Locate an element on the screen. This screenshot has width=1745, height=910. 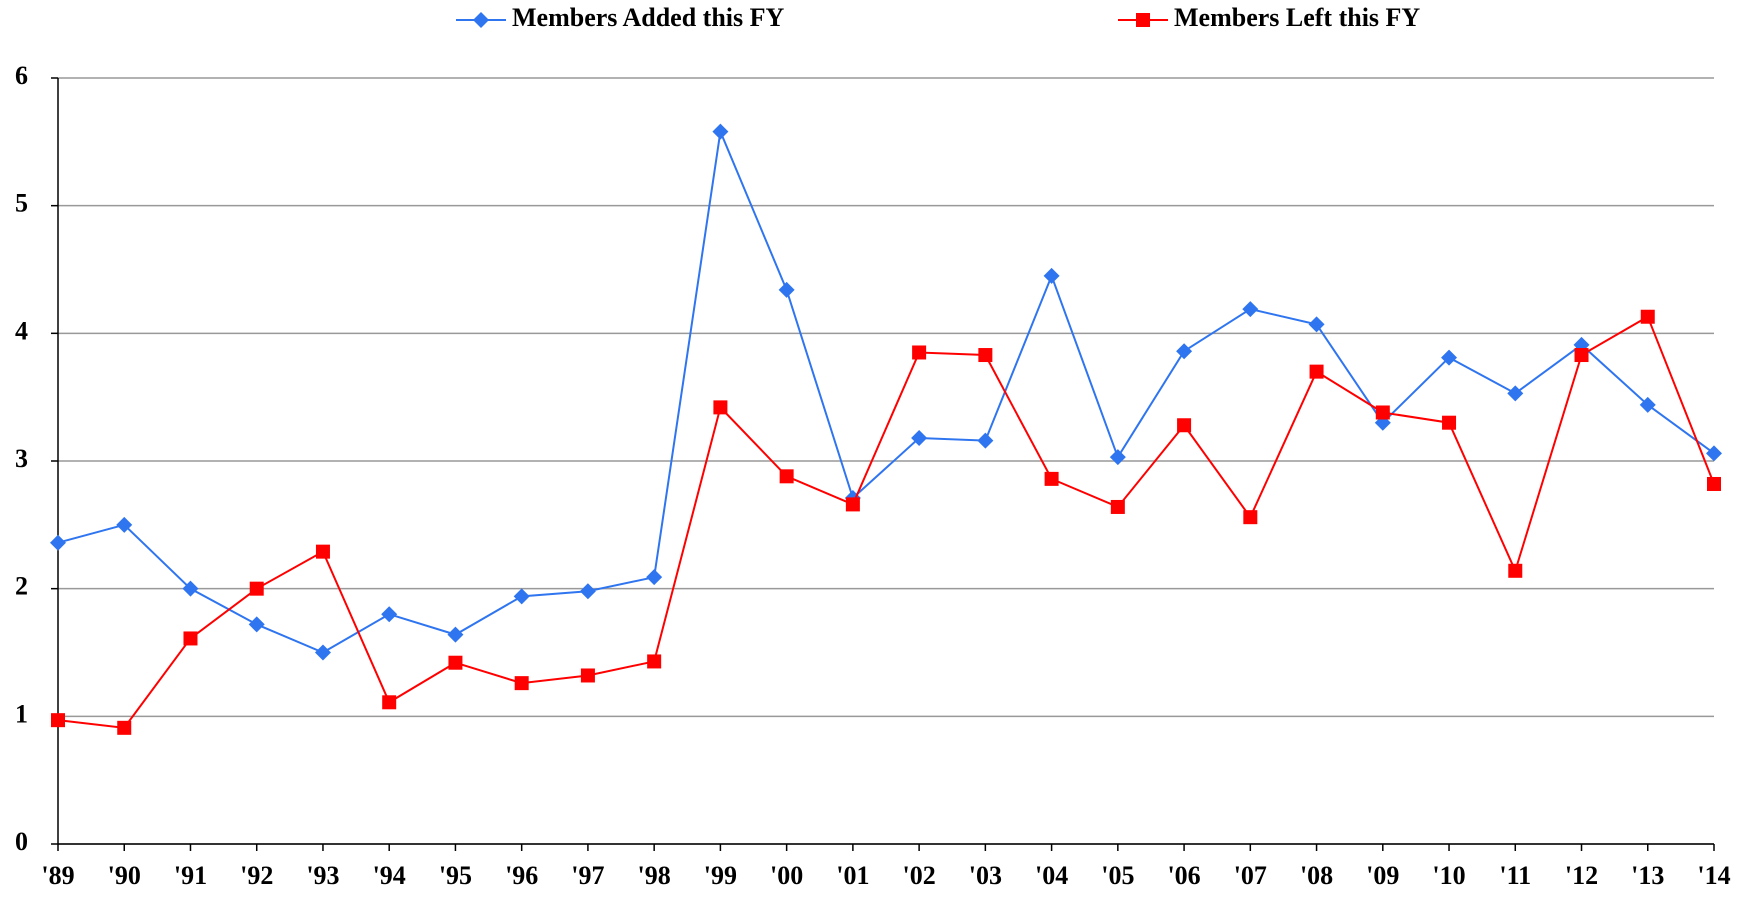
y-tick-label: 0 is located at coordinates (21, 841).